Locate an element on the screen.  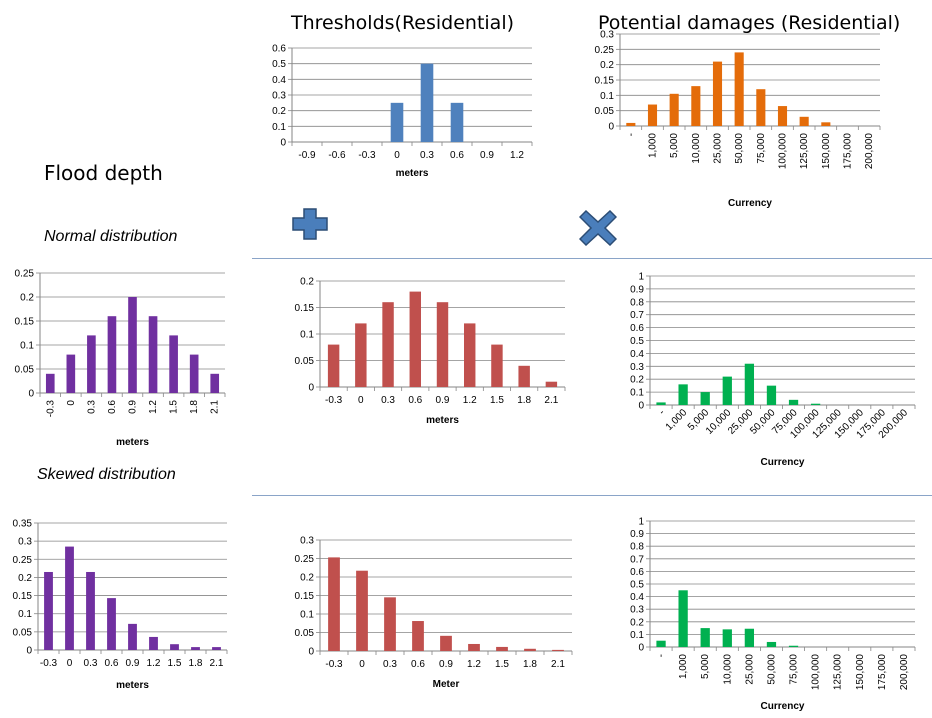
thresholds-title: Thresholds(Residential) is located at coordinates (403, 23).